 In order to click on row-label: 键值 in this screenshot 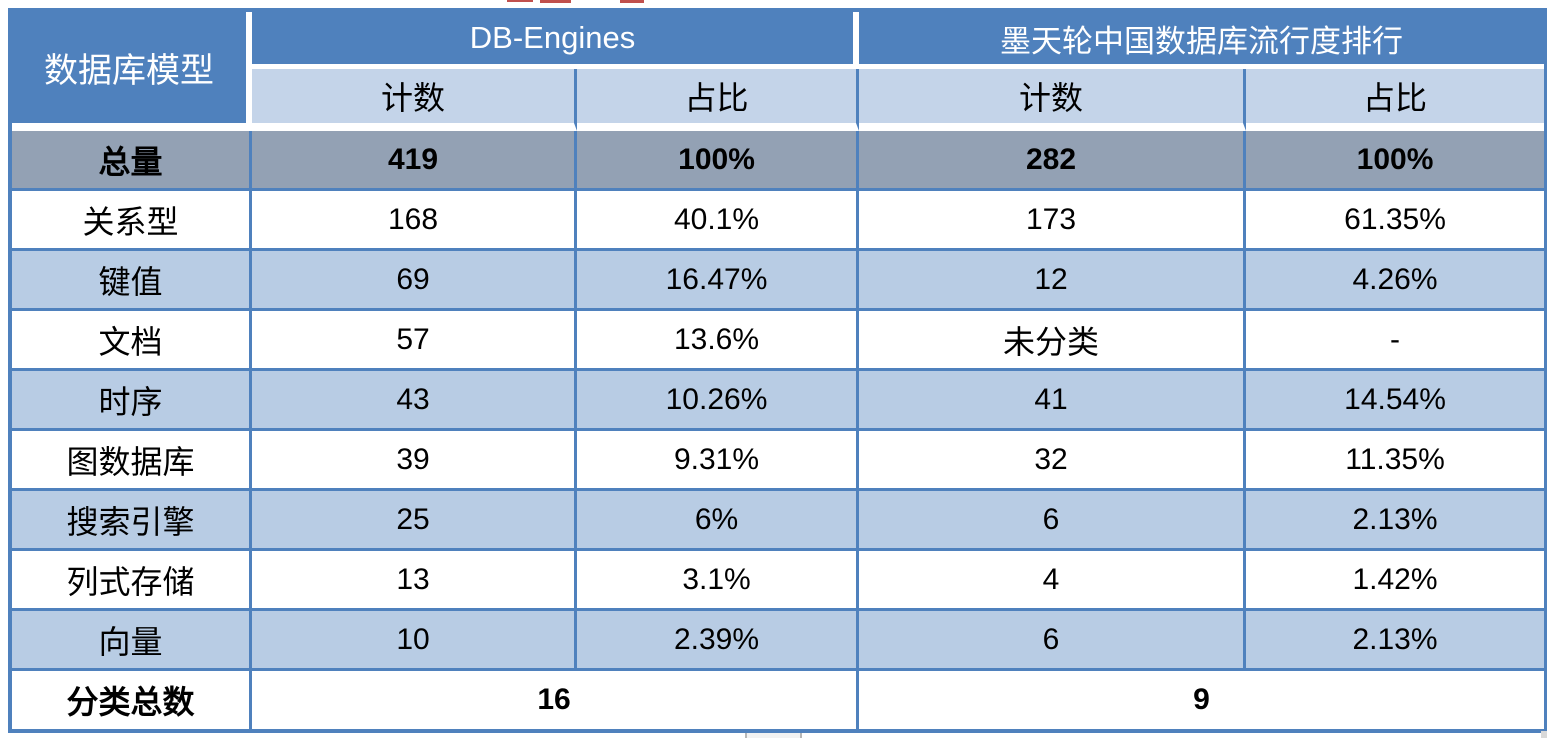, I will do `click(132, 281)`.